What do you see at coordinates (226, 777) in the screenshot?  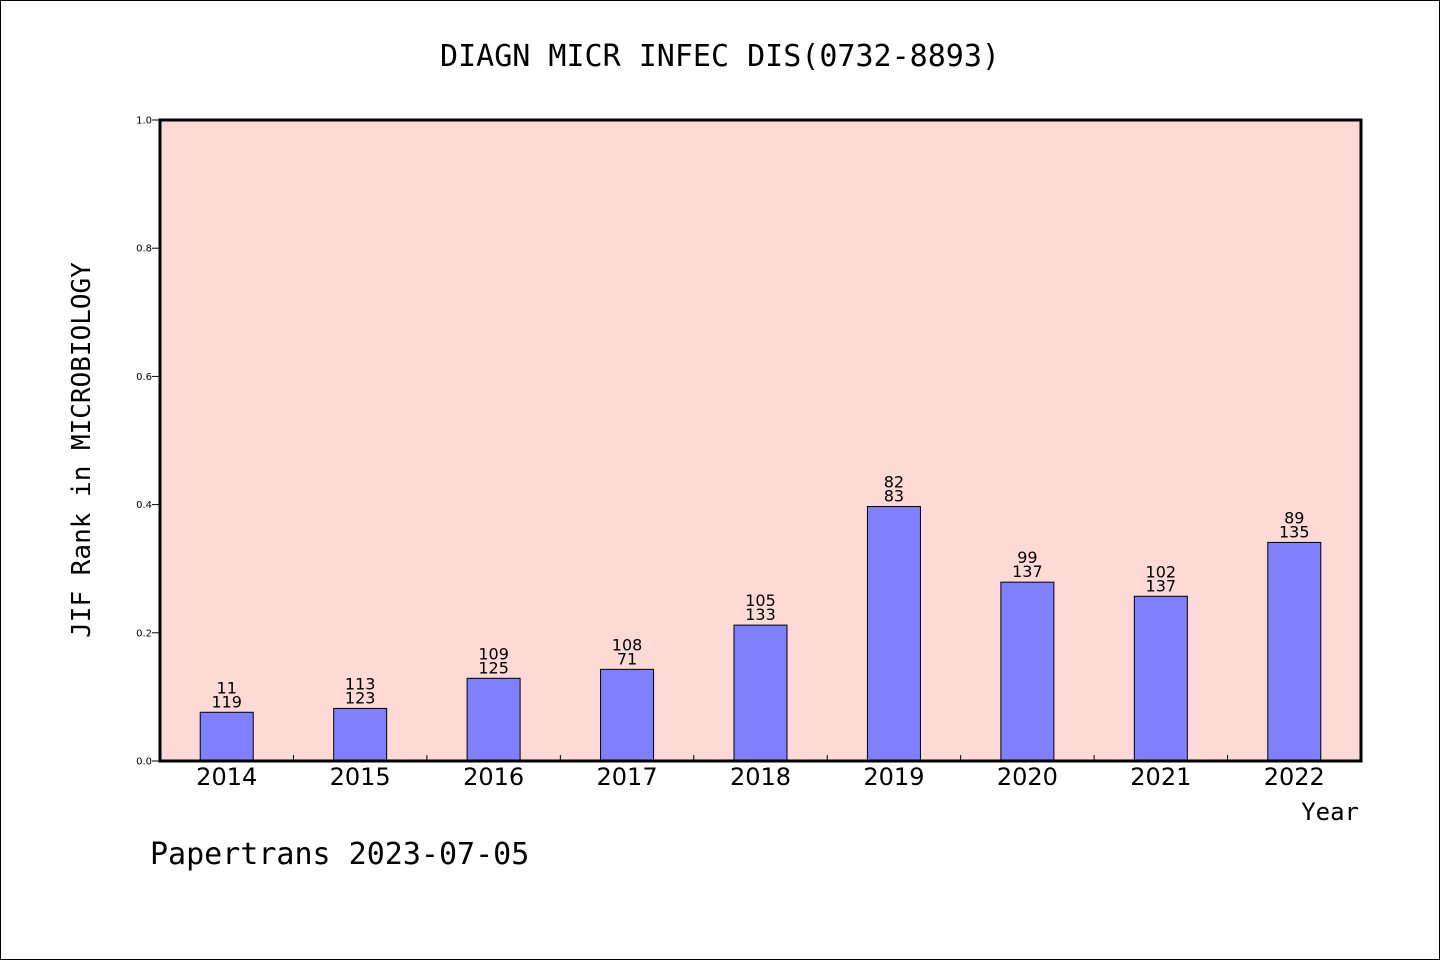 I see `x-tick-label: 2014` at bounding box center [226, 777].